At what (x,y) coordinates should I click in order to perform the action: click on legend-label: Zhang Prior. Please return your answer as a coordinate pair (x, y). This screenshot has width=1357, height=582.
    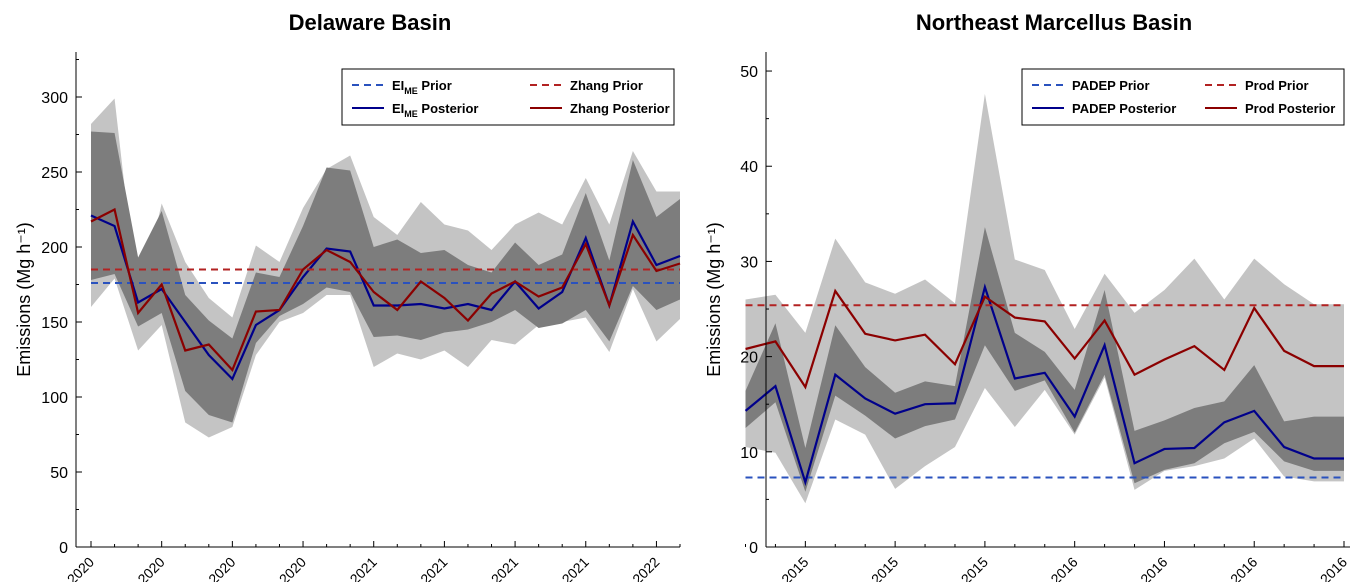
    Looking at the image, I should click on (606, 85).